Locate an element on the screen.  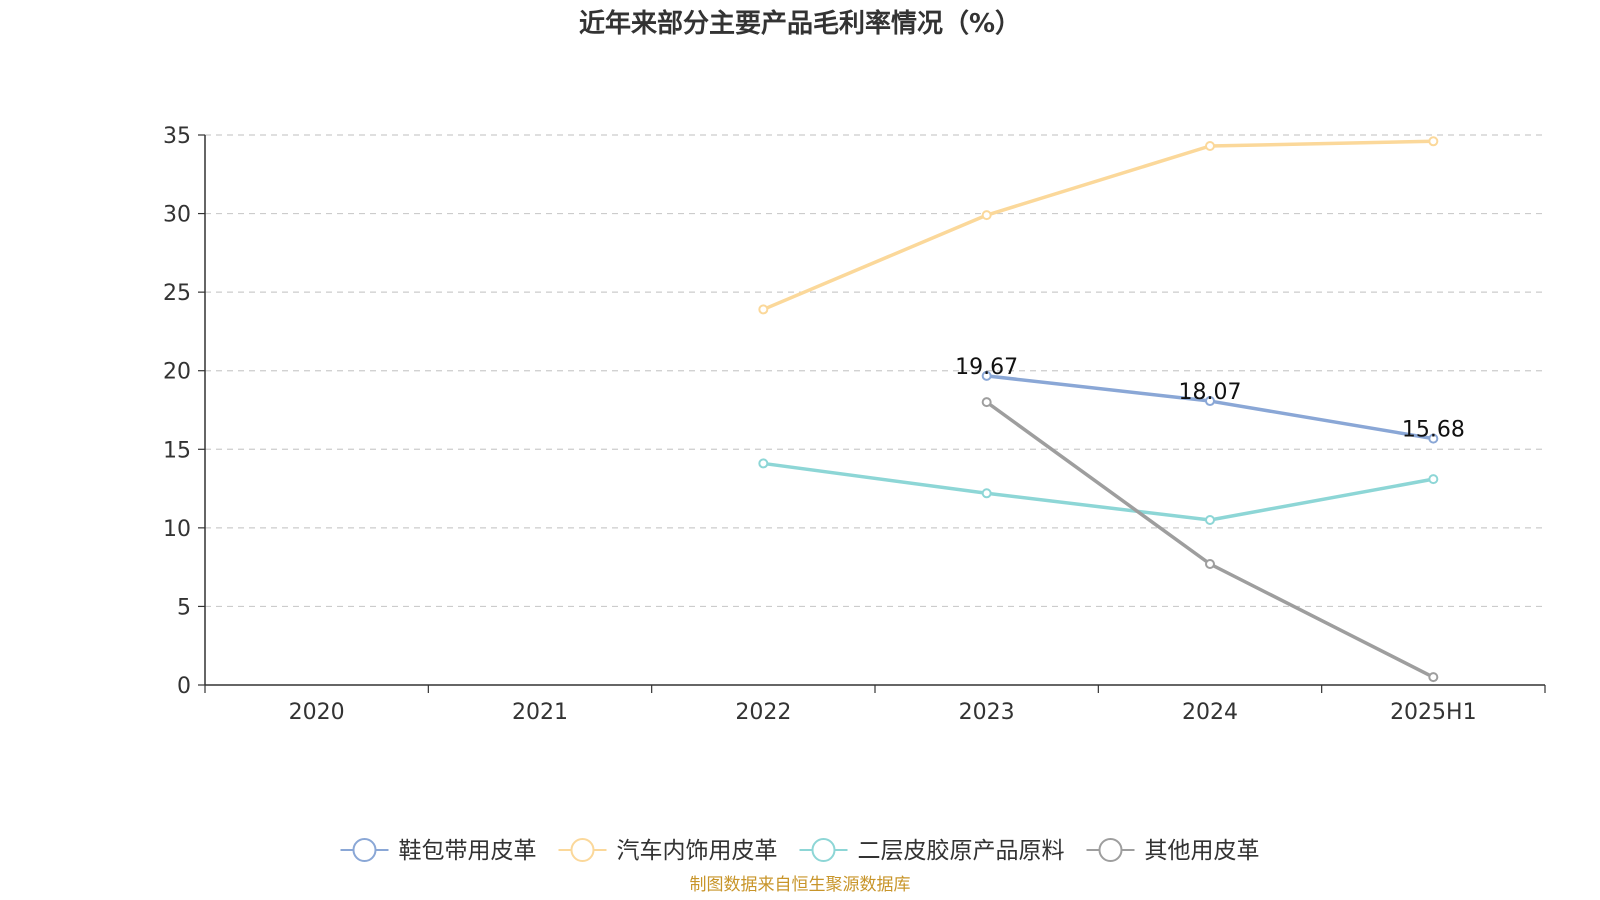
x-tick-label: 2022 is located at coordinates (763, 712).